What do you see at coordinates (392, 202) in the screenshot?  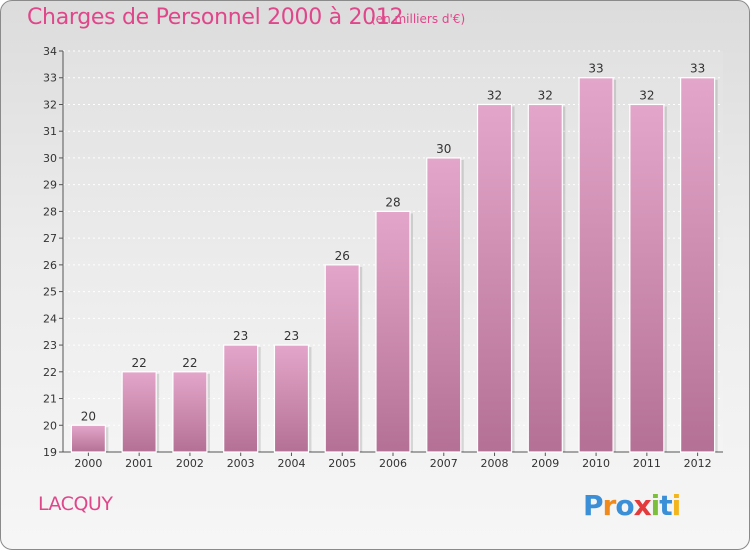 I see `data-label: 28` at bounding box center [392, 202].